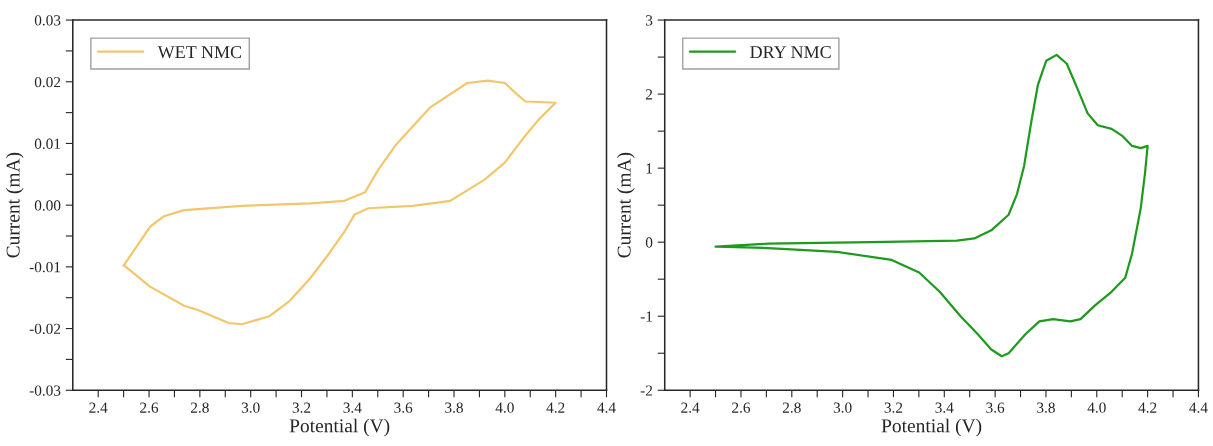 The width and height of the screenshot is (1213, 446). I want to click on y-tick-label: 3, so click(649, 20).